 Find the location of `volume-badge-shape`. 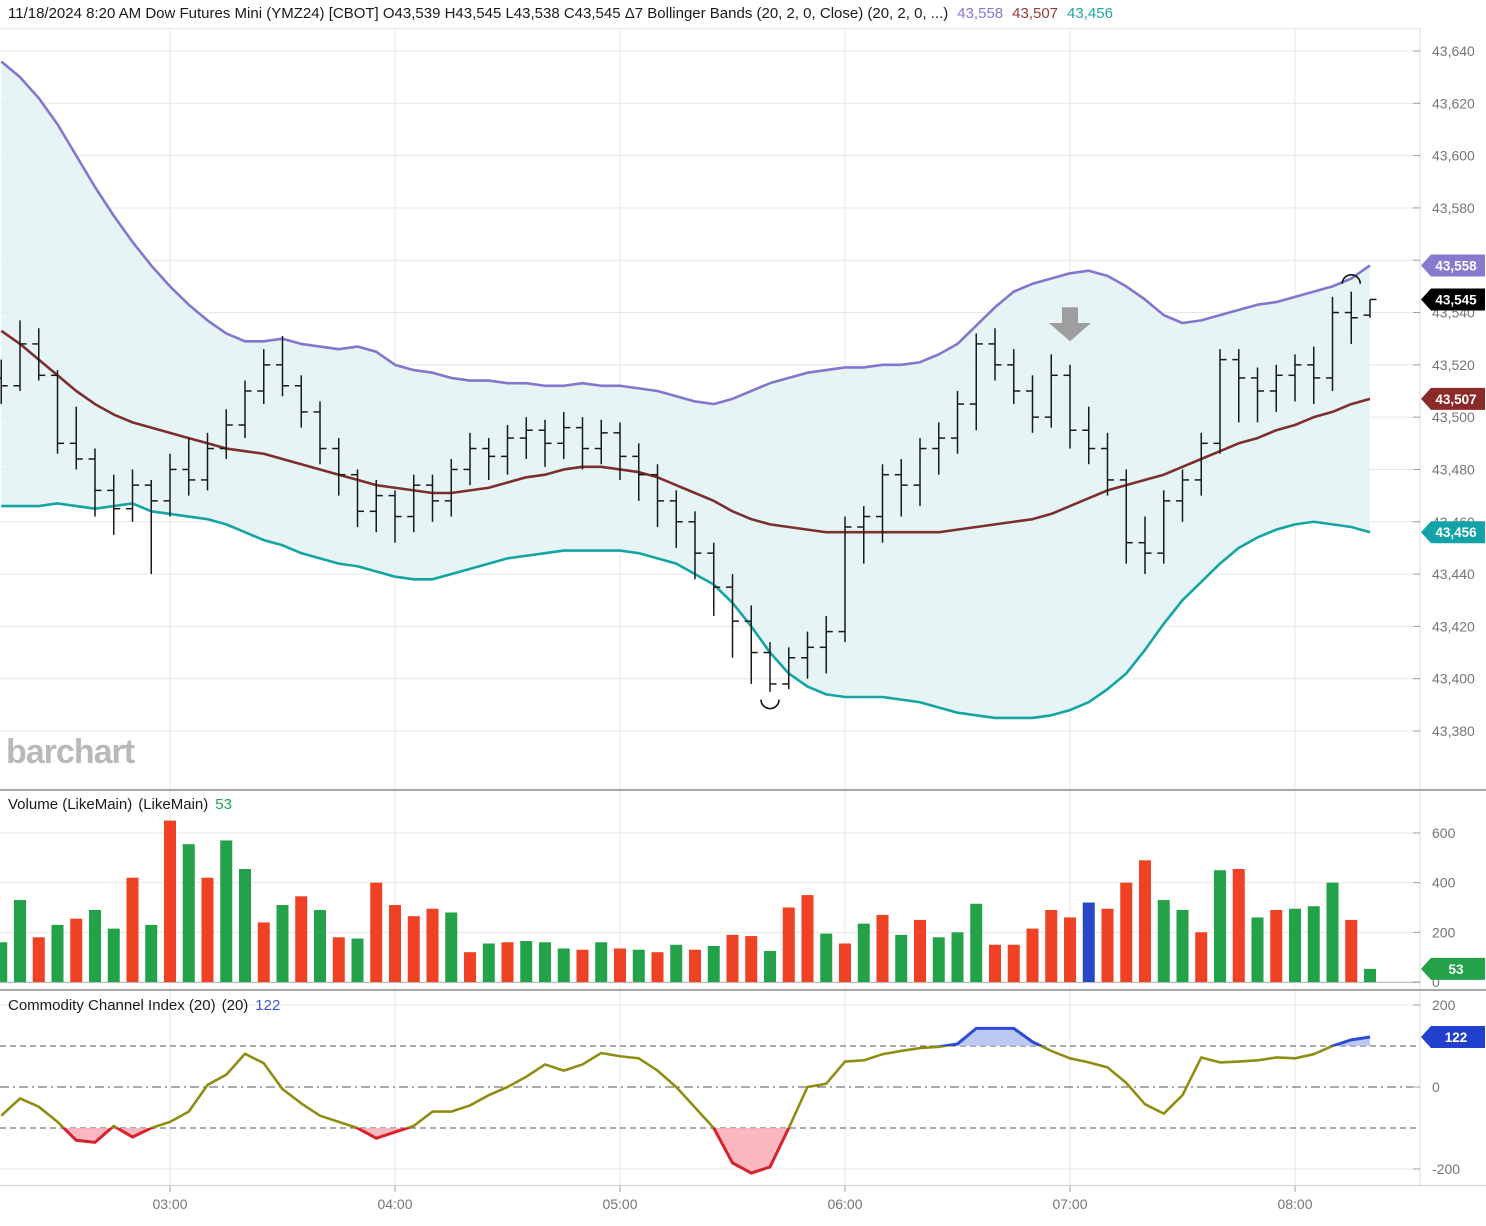

volume-badge-shape is located at coordinates (1453, 968).